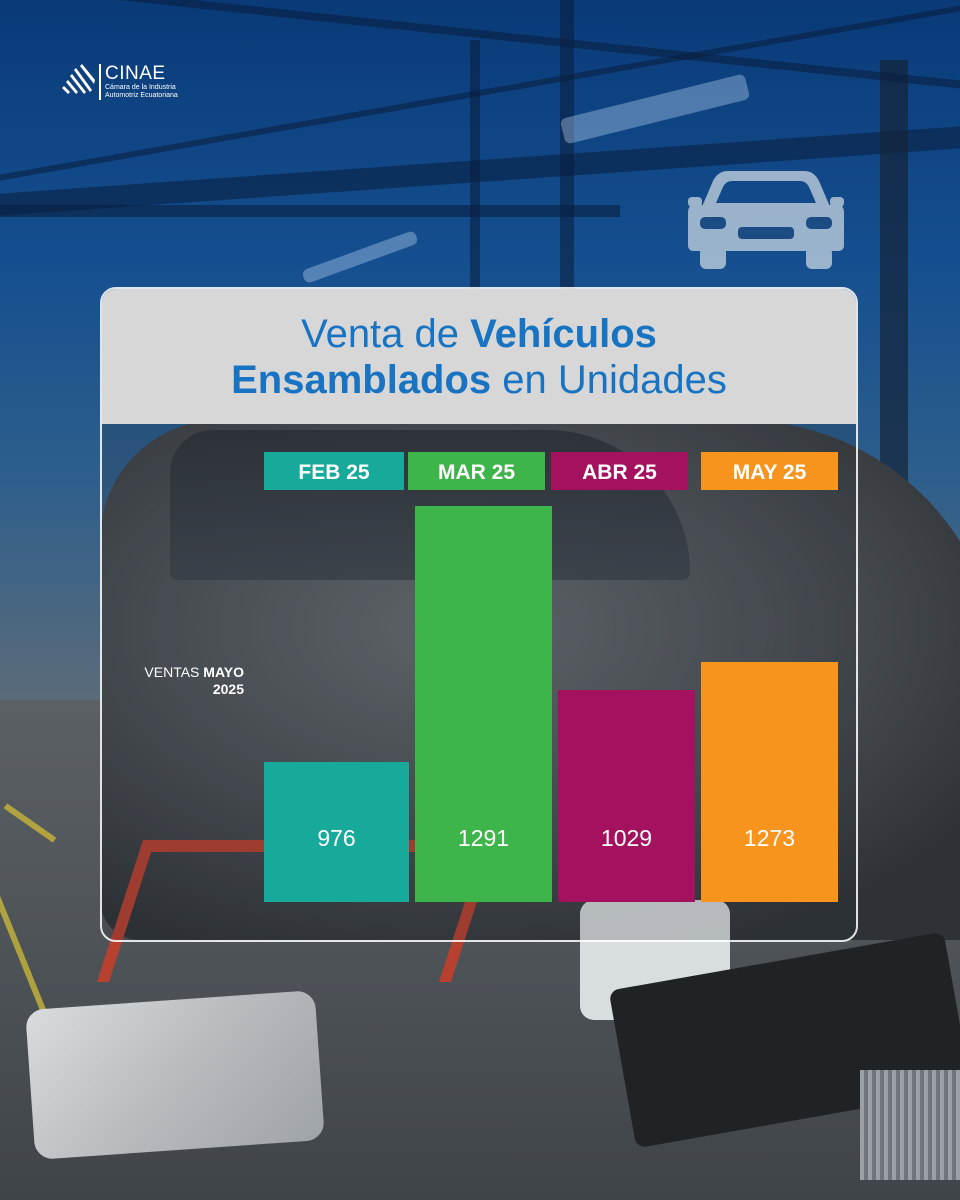 This screenshot has height=1200, width=960. What do you see at coordinates (386, 334) in the screenshot?
I see `title-line1-regular: Venta de` at bounding box center [386, 334].